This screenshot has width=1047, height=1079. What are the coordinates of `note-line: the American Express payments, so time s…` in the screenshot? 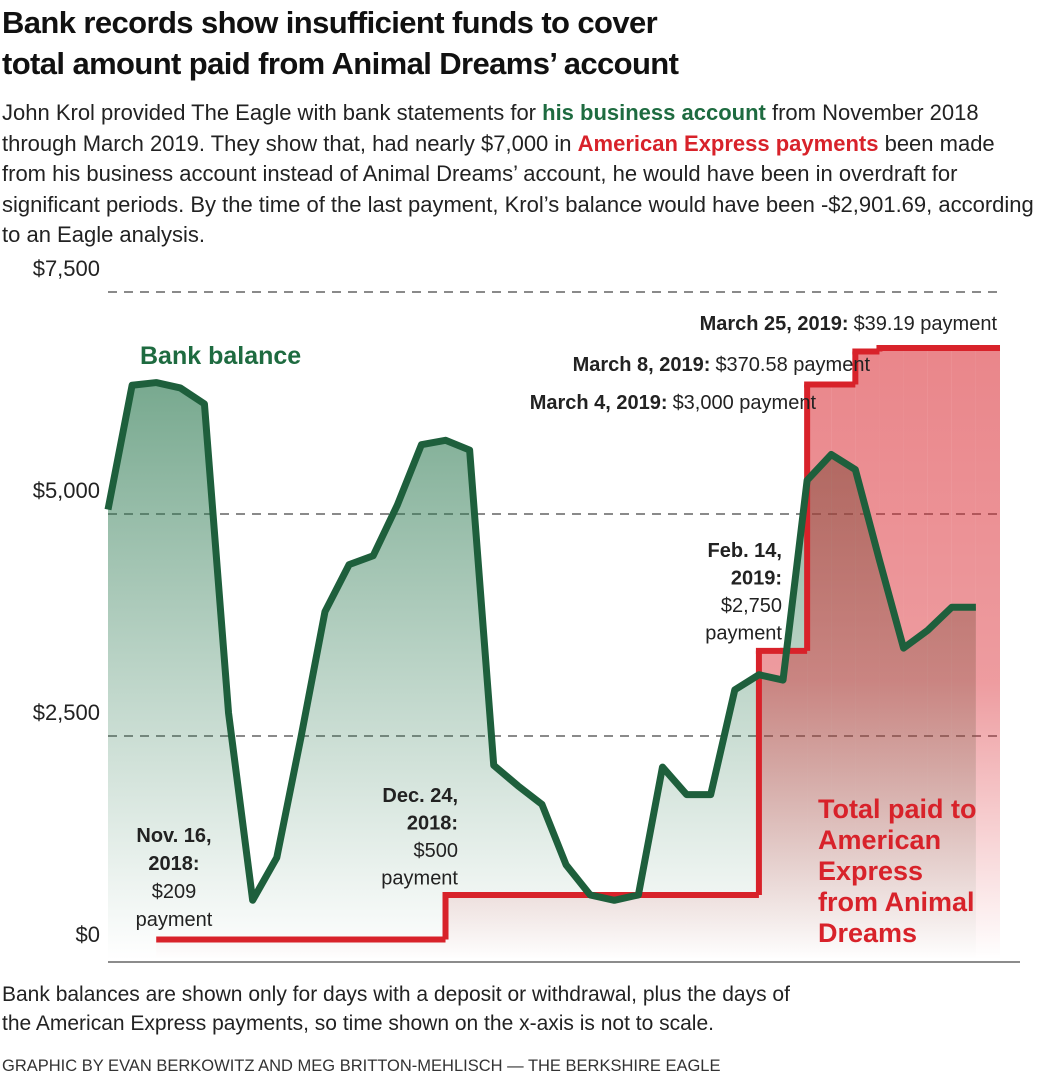 It's located at (358, 1023).